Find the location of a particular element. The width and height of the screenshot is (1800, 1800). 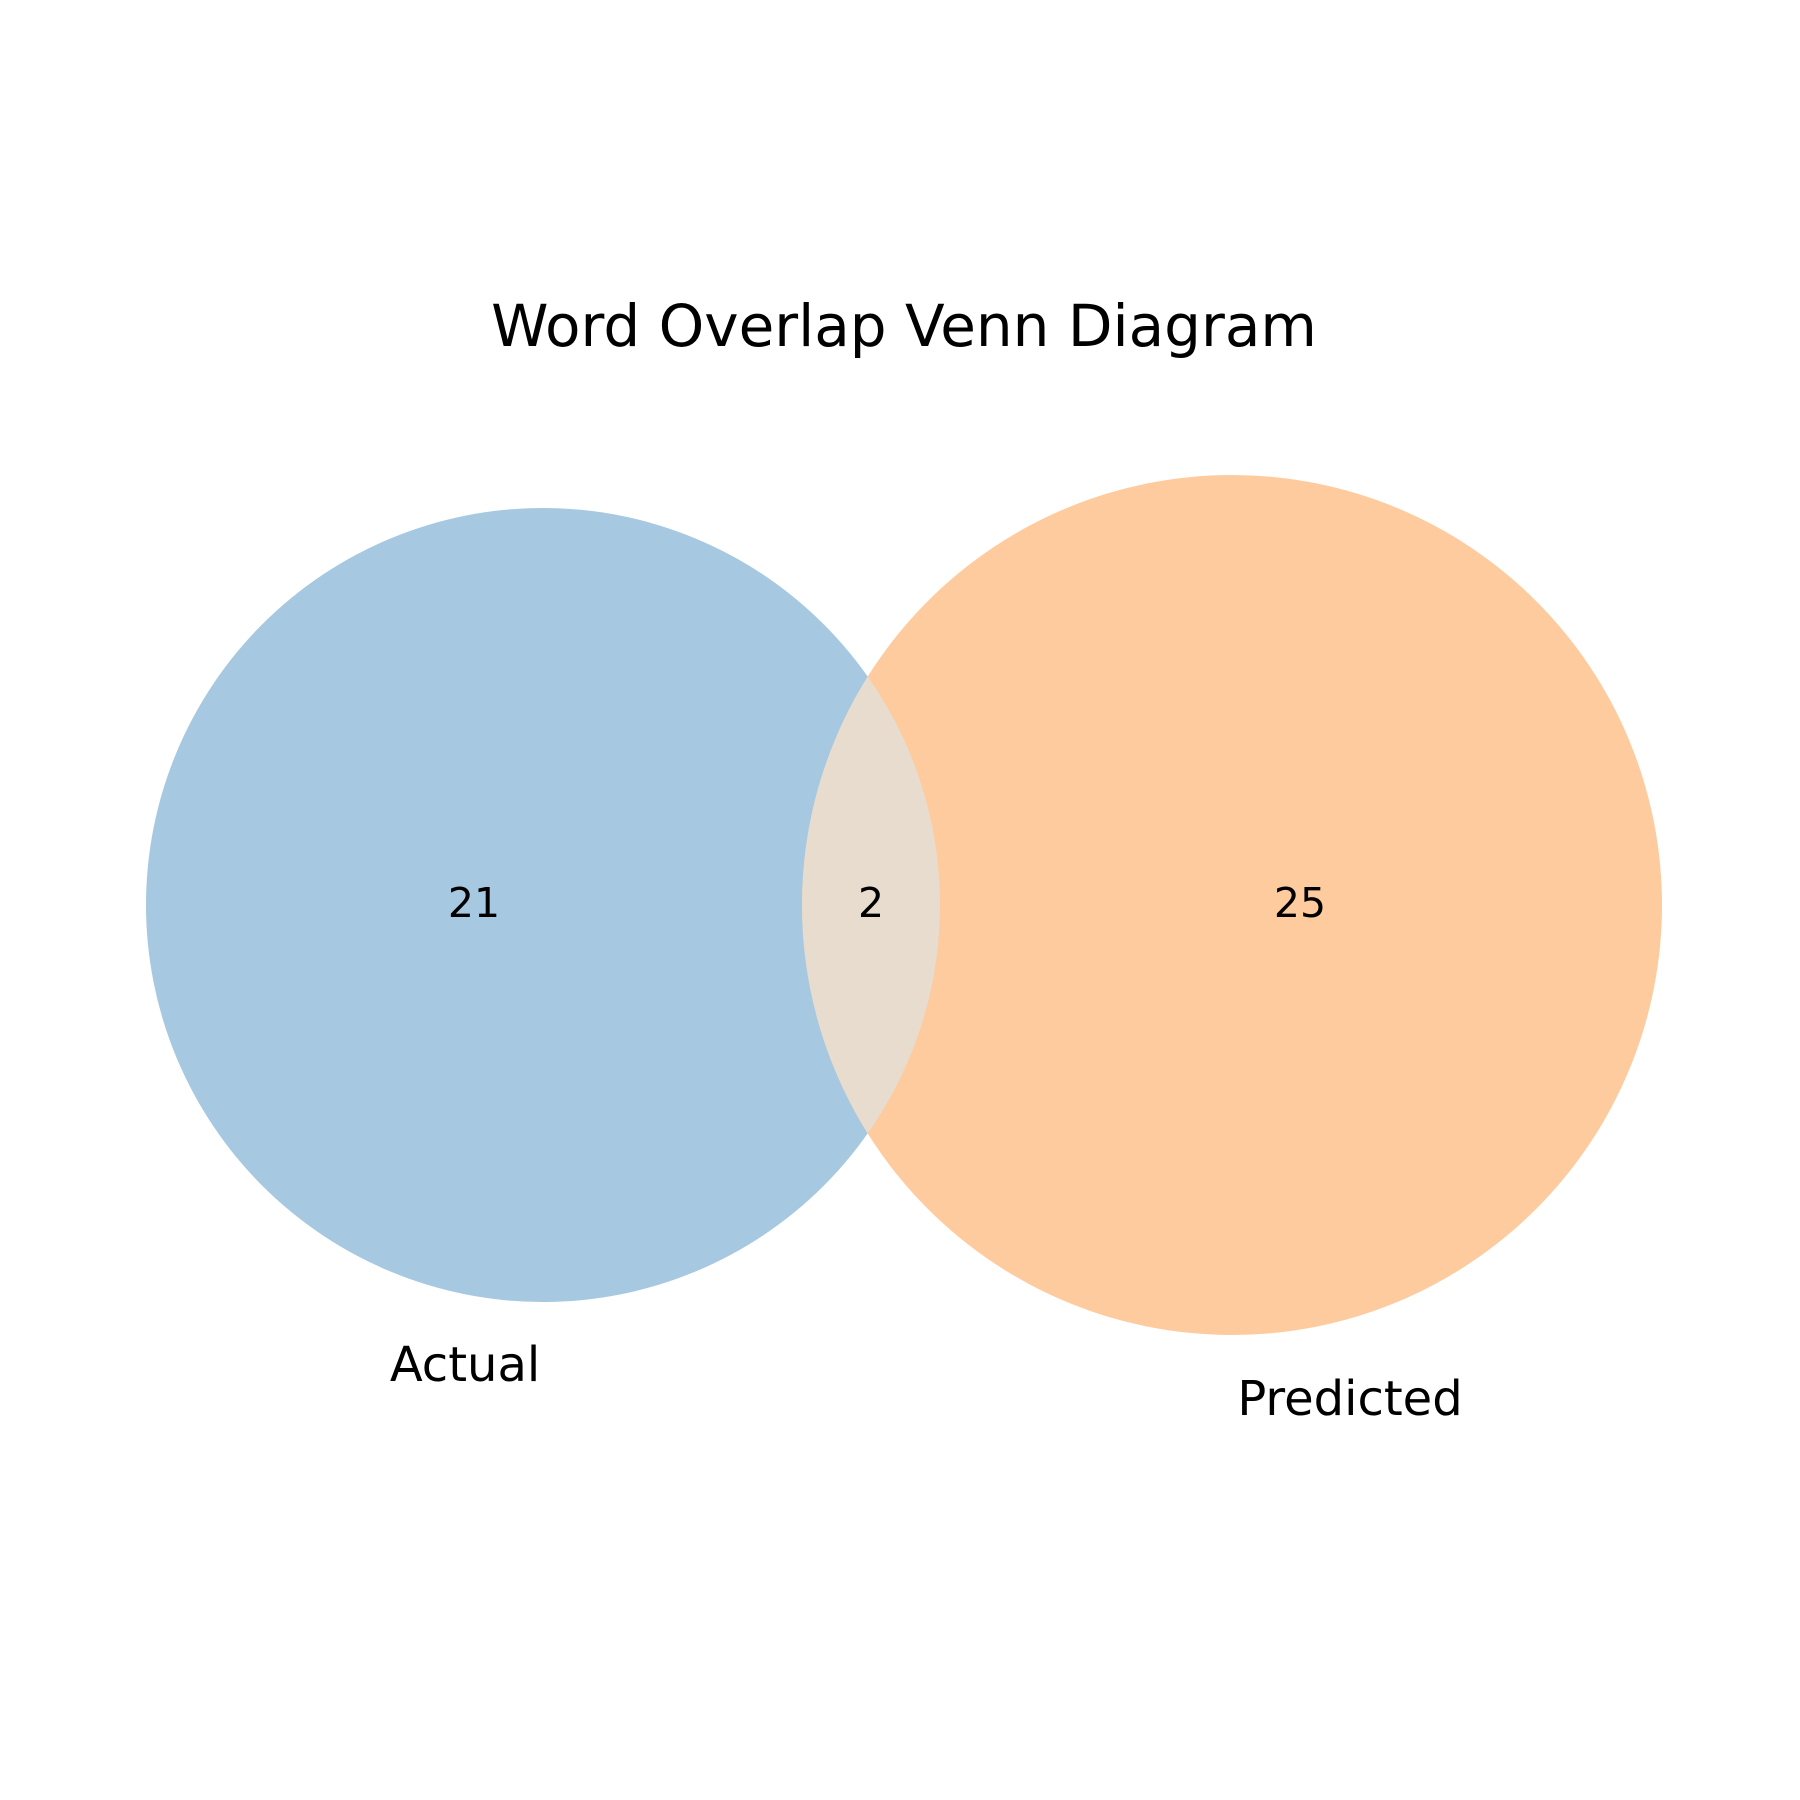

diagram-title: Word Overlap Venn Diagram is located at coordinates (904, 326).